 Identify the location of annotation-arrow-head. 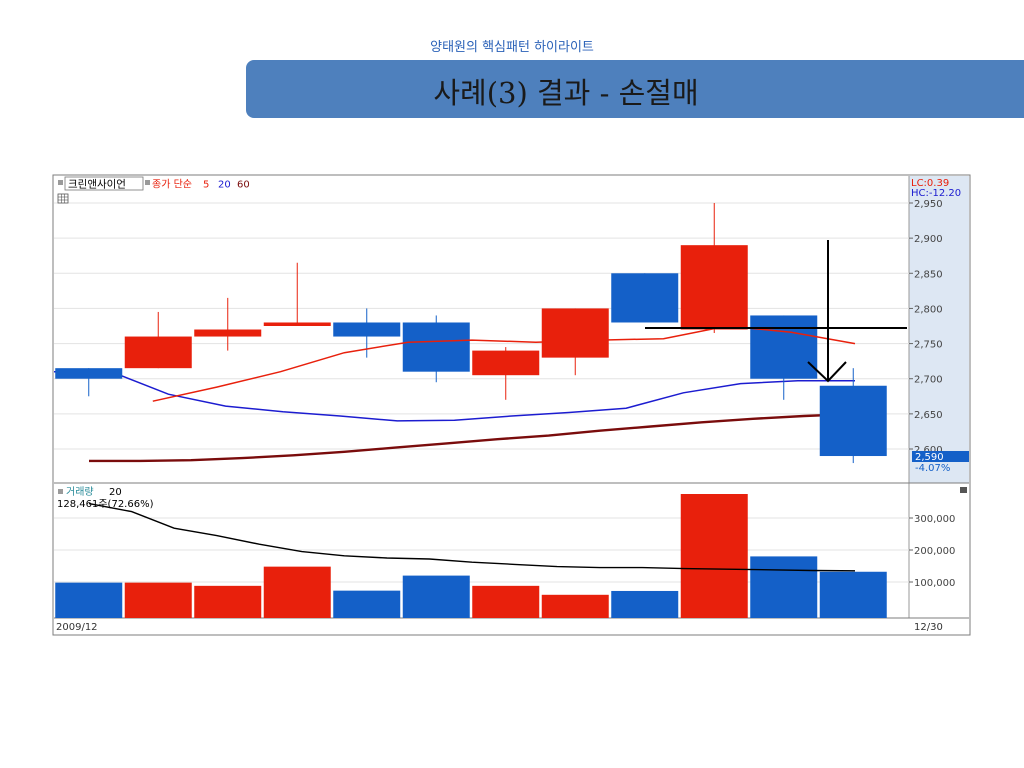
(827, 372).